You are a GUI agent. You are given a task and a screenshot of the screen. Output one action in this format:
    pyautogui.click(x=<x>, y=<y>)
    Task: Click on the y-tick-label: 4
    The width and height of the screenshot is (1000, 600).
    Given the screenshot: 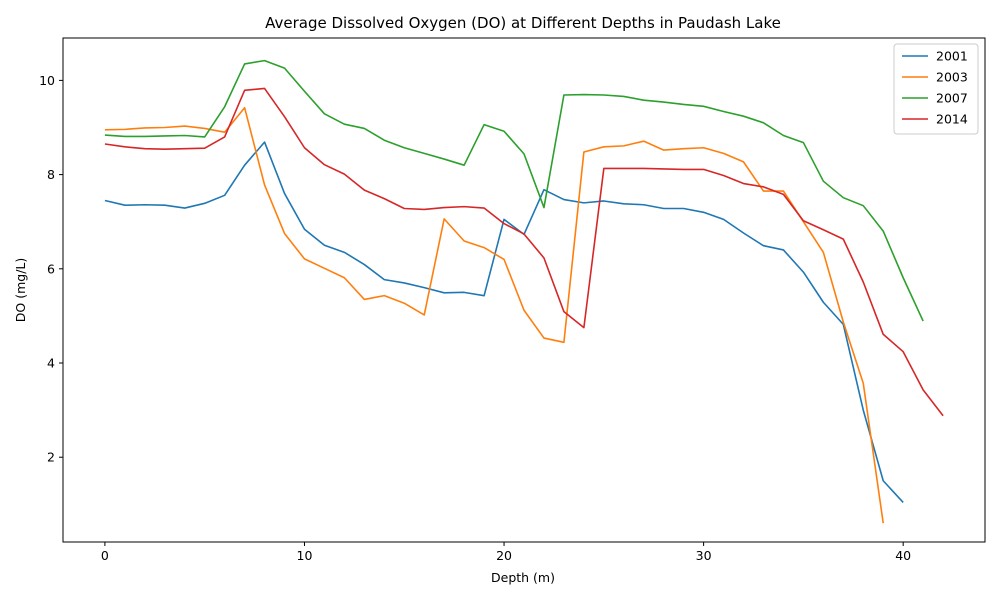 What is the action you would take?
    pyautogui.click(x=51, y=363)
    